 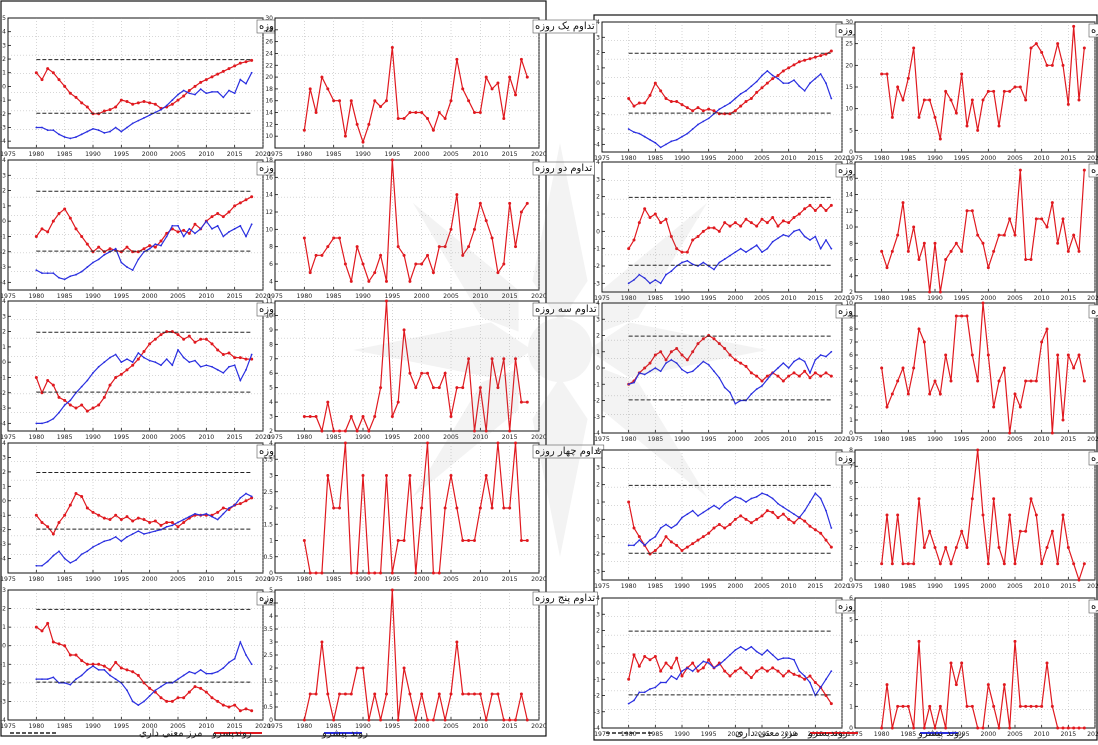 What do you see at coordinates (1094, 30) in the screenshot?
I see `panel-title: تداوم یک روزه` at bounding box center [1094, 30].